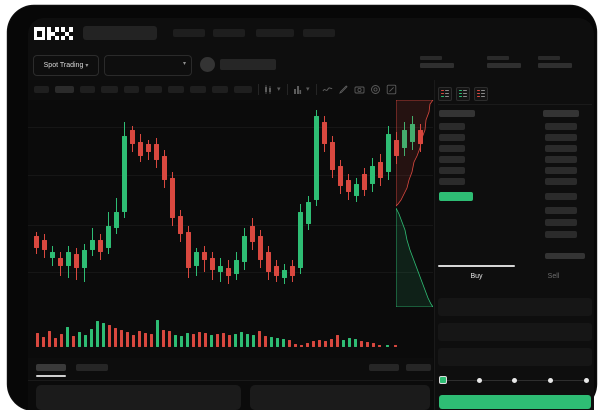 The height and width of the screenshot is (410, 603). I want to click on tab-open-orders, so click(51, 367).